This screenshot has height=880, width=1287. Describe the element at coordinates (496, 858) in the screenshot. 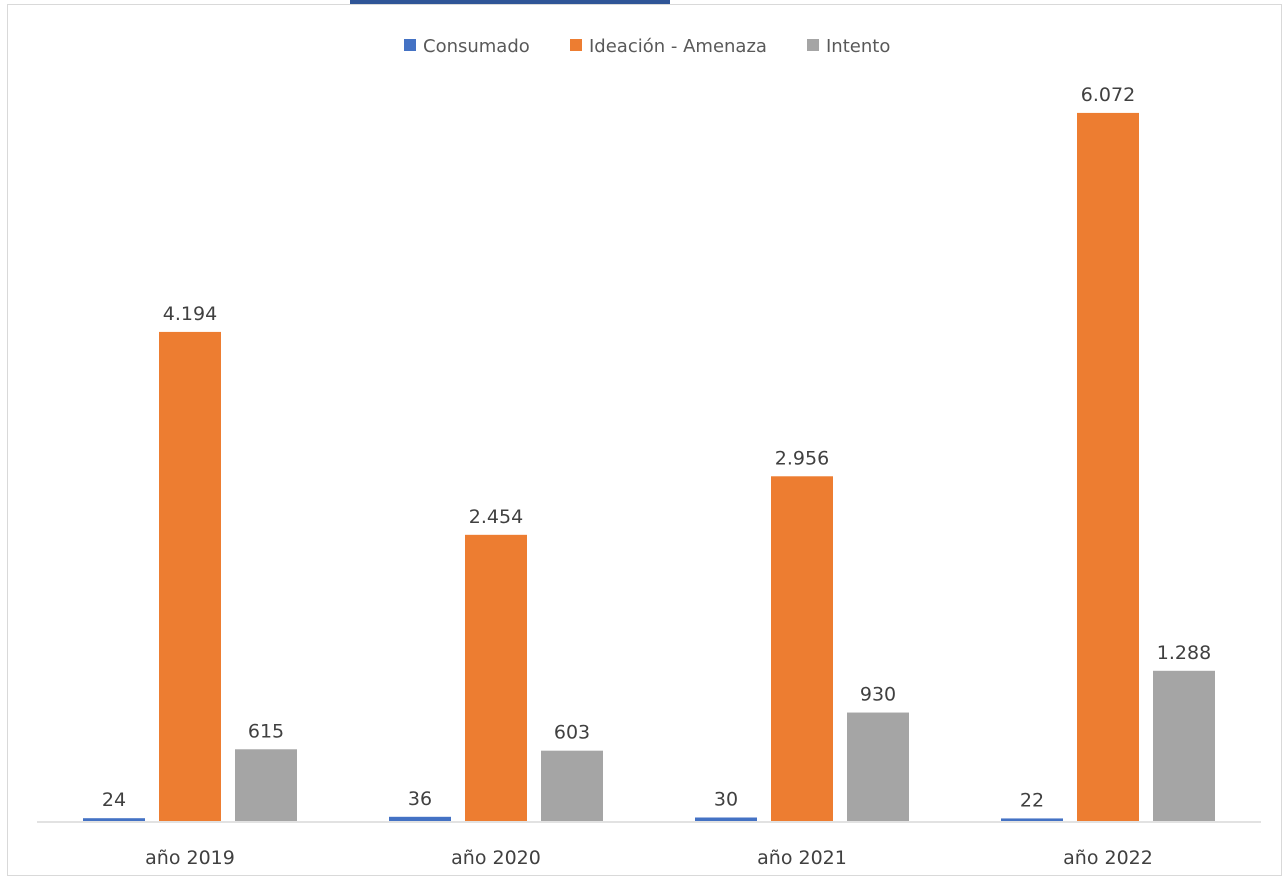

I see `category-label-1: año 2020` at that location.